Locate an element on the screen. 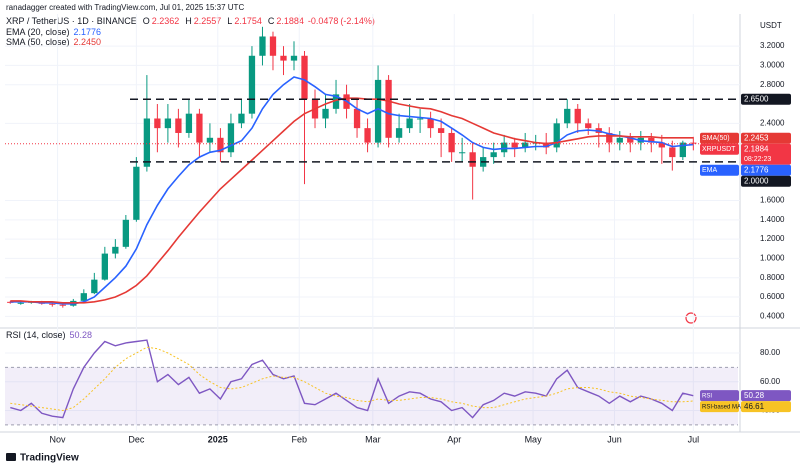 Image resolution: width=800 pixels, height=468 pixels. symbol-title: XRP / TetherUS · 1D · BINANCE is located at coordinates (71, 21).